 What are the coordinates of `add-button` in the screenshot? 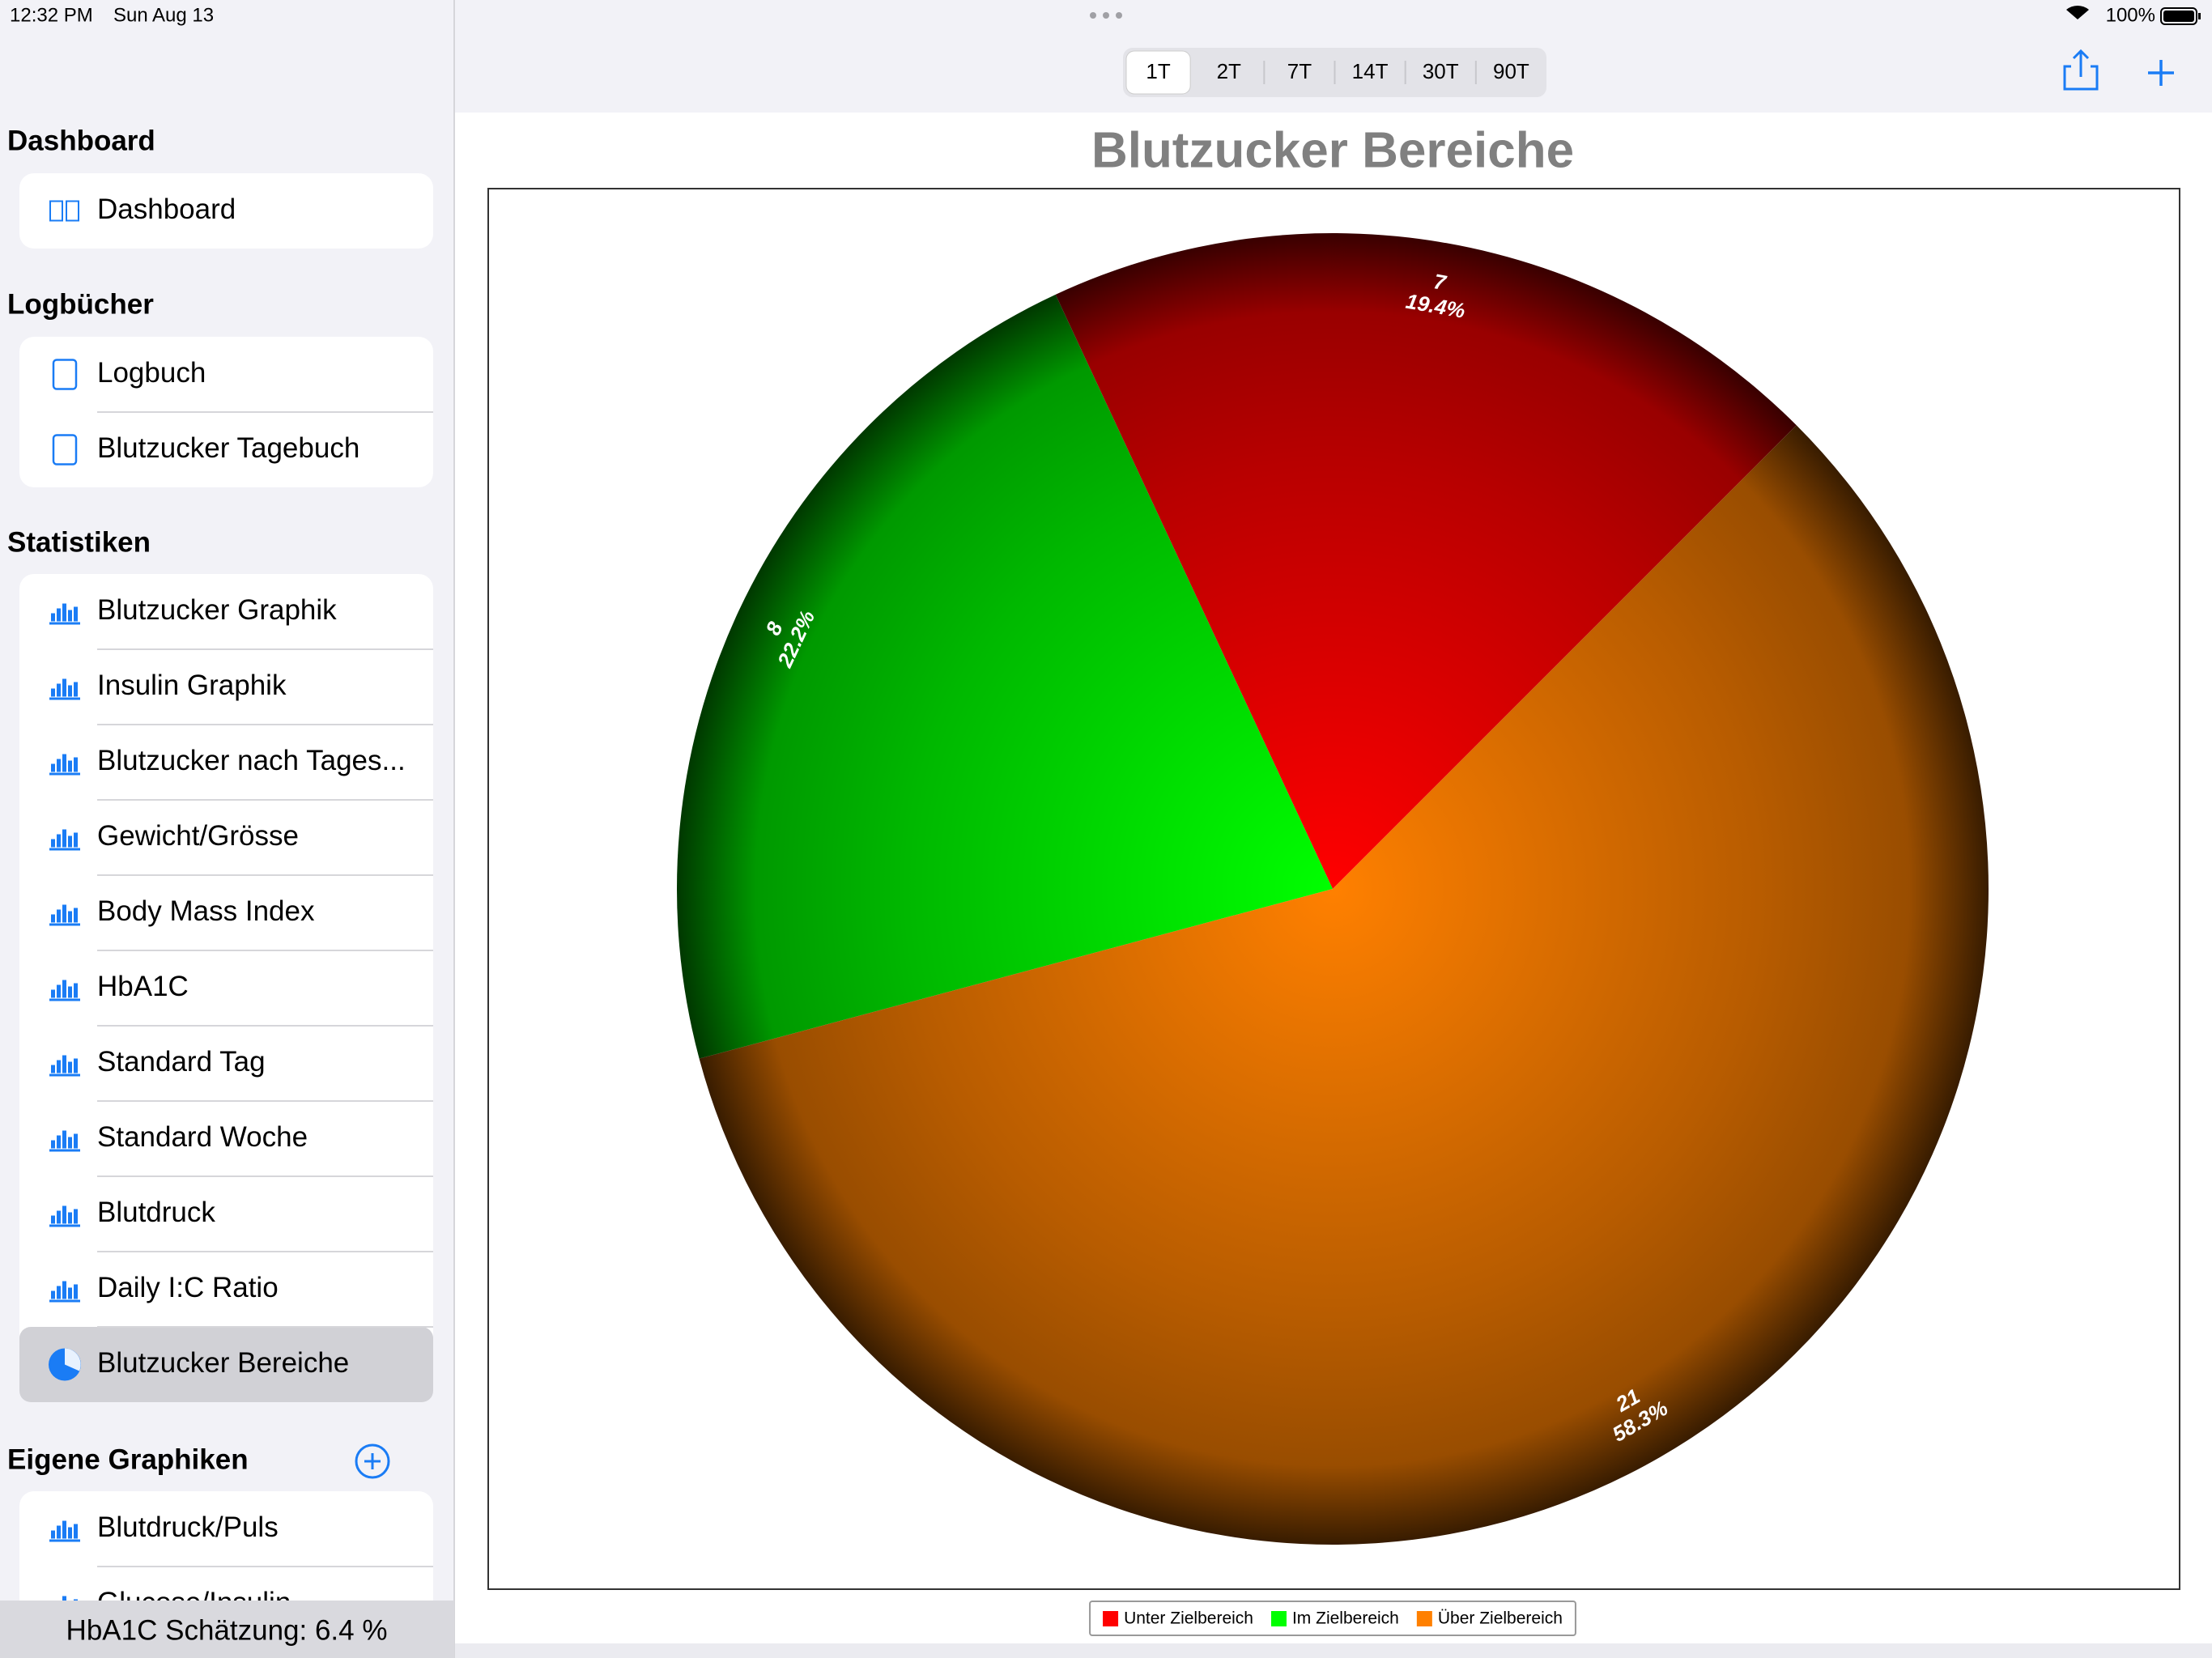 It's located at (2161, 73).